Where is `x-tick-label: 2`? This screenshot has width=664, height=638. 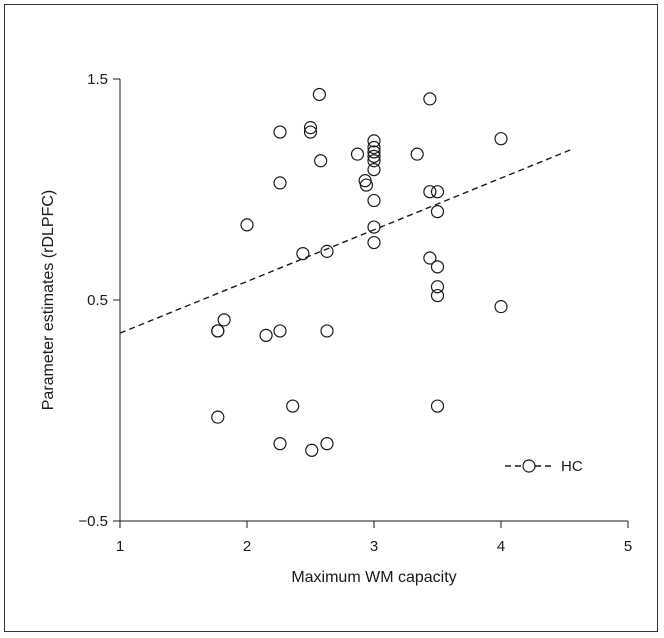 x-tick-label: 2 is located at coordinates (247, 546).